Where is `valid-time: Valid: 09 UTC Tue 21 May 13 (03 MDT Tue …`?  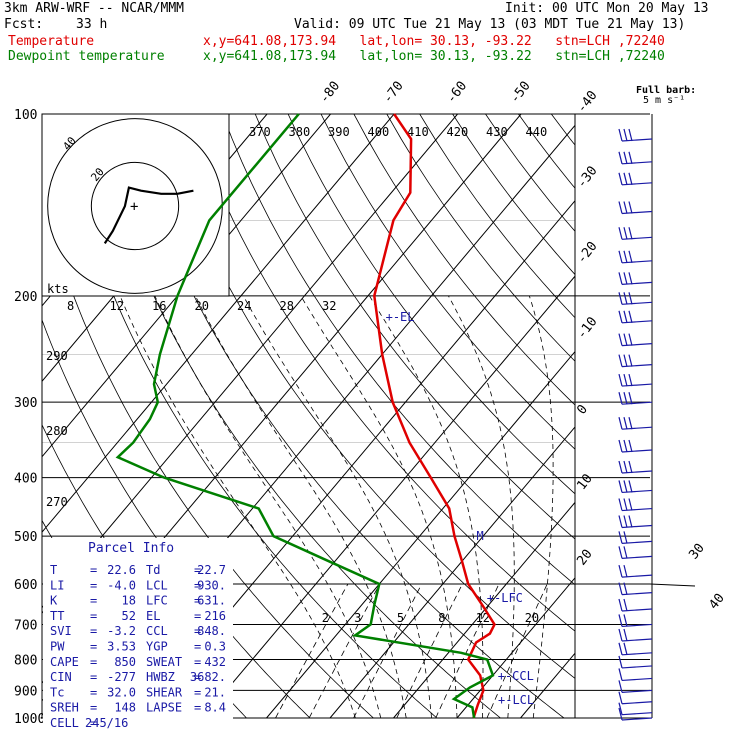 valid-time: Valid: 09 UTC Tue 21 May 13 (03 MDT Tue … is located at coordinates (490, 24).